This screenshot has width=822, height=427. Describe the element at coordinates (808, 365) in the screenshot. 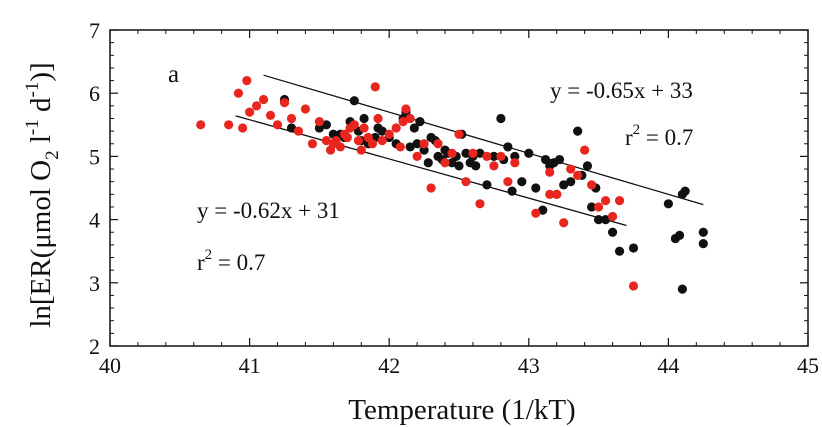

I see `x-tick-label: 45` at that location.